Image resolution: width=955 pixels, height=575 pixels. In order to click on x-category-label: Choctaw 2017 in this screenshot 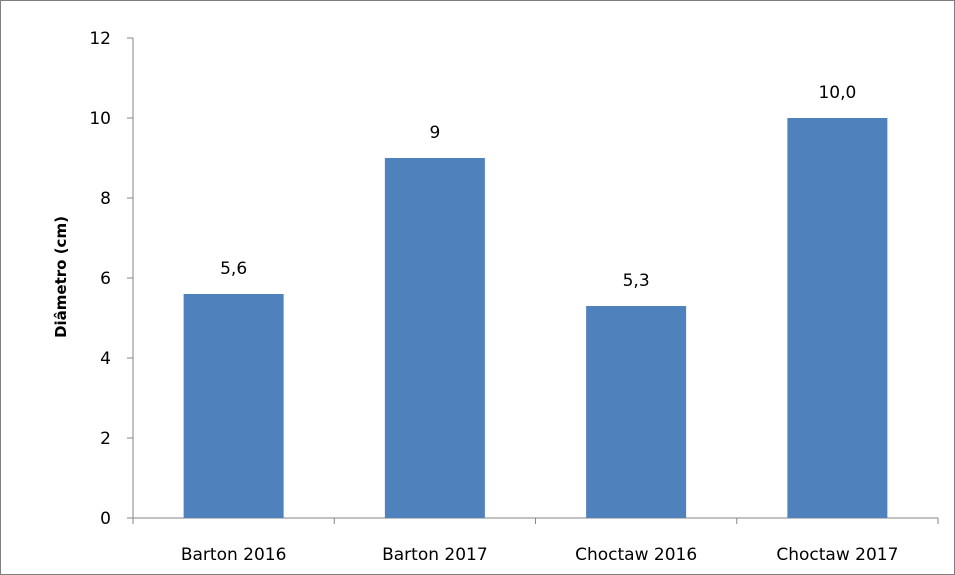, I will do `click(837, 555)`.